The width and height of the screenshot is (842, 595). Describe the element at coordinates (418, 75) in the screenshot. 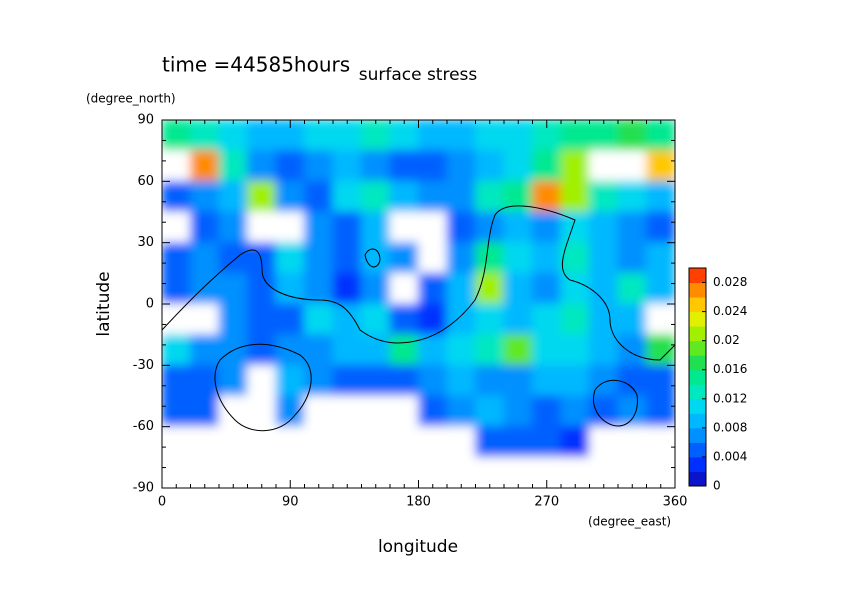

I see `chart-title: surface stress` at that location.